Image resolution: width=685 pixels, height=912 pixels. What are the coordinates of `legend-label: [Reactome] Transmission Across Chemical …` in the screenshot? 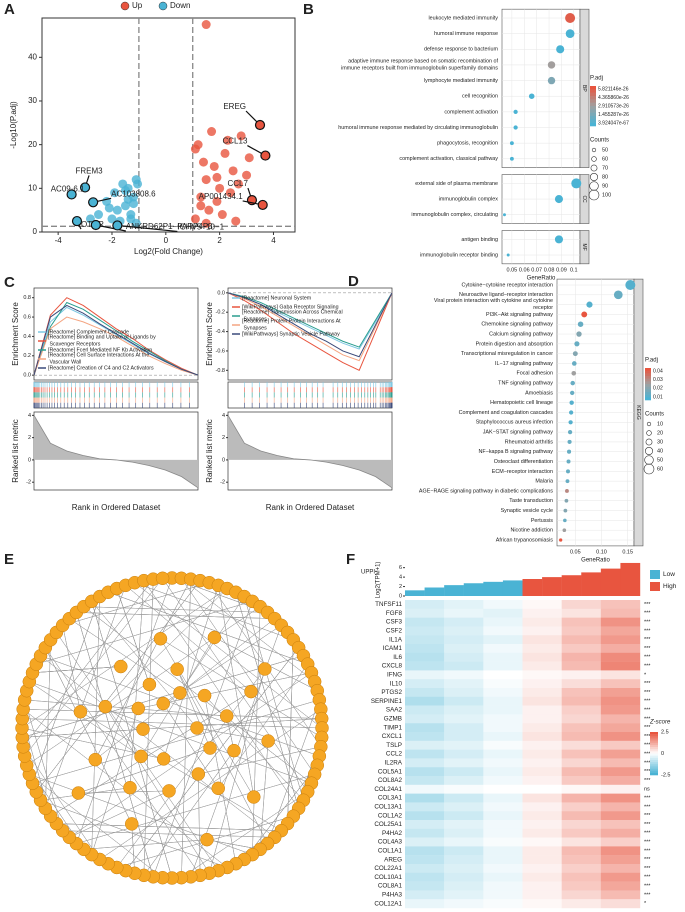 It's located at (292, 316).